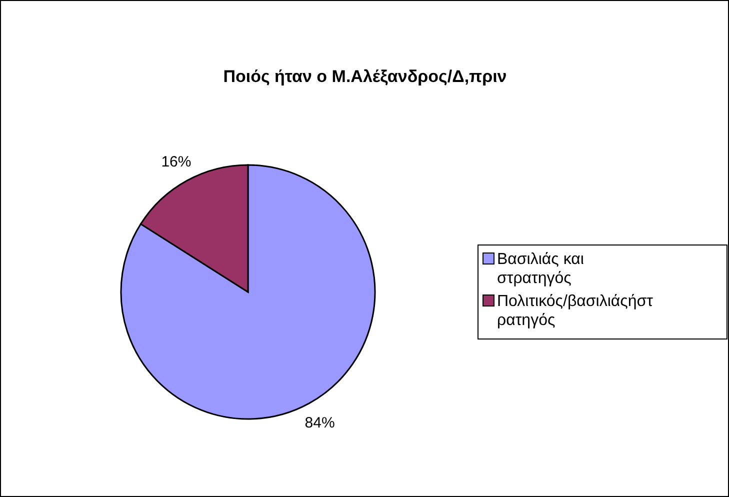  What do you see at coordinates (365, 76) in the screenshot?
I see `chart-title: Ποιός ήταν ο Μ.Αλέξανδρος/Δ,πριν` at bounding box center [365, 76].